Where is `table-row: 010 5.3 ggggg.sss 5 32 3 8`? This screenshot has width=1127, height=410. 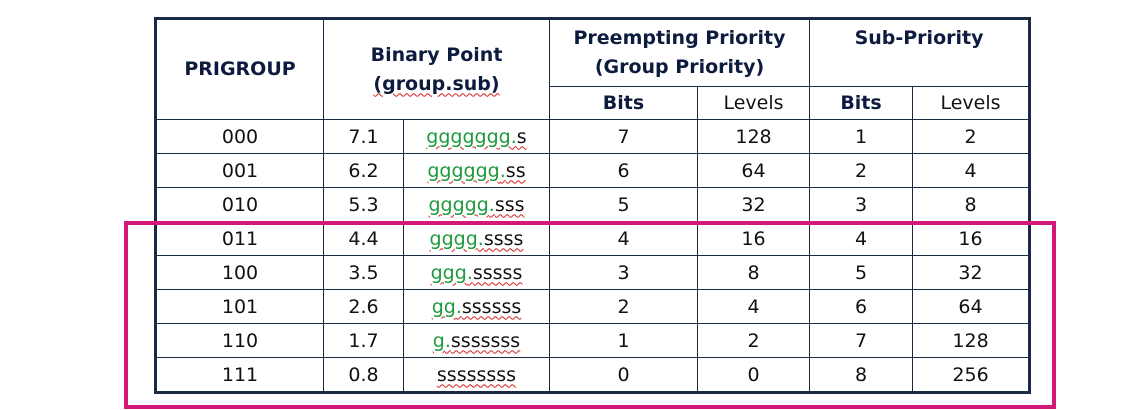 table-row: 010 5.3 ggggg.sss 5 32 3 8 is located at coordinates (593, 205).